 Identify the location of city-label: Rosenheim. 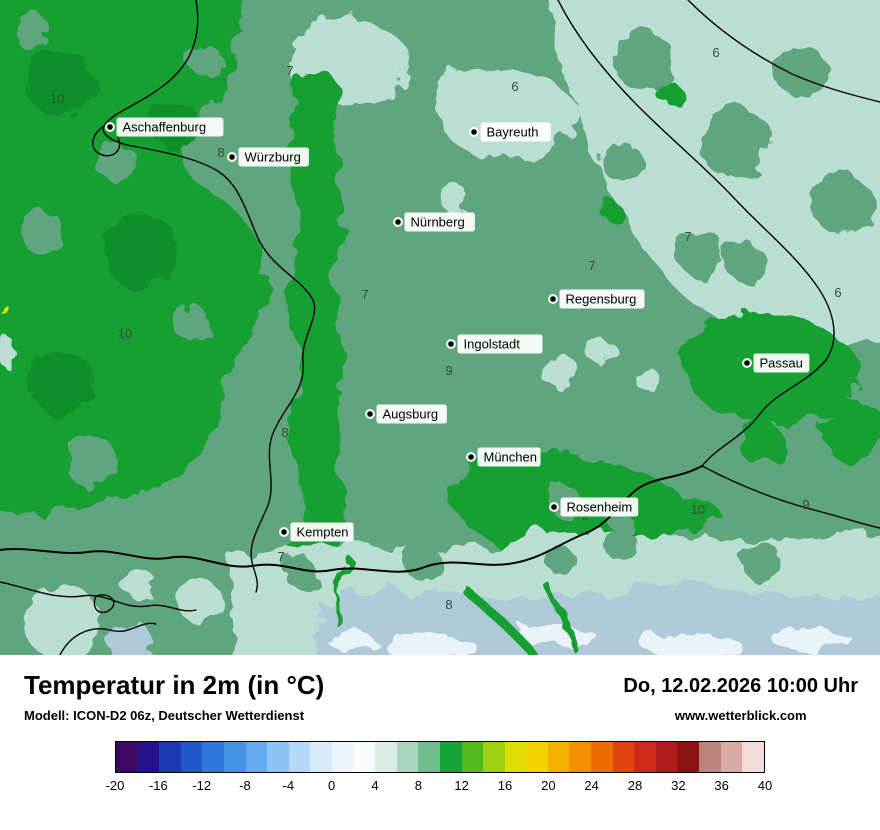
(600, 507).